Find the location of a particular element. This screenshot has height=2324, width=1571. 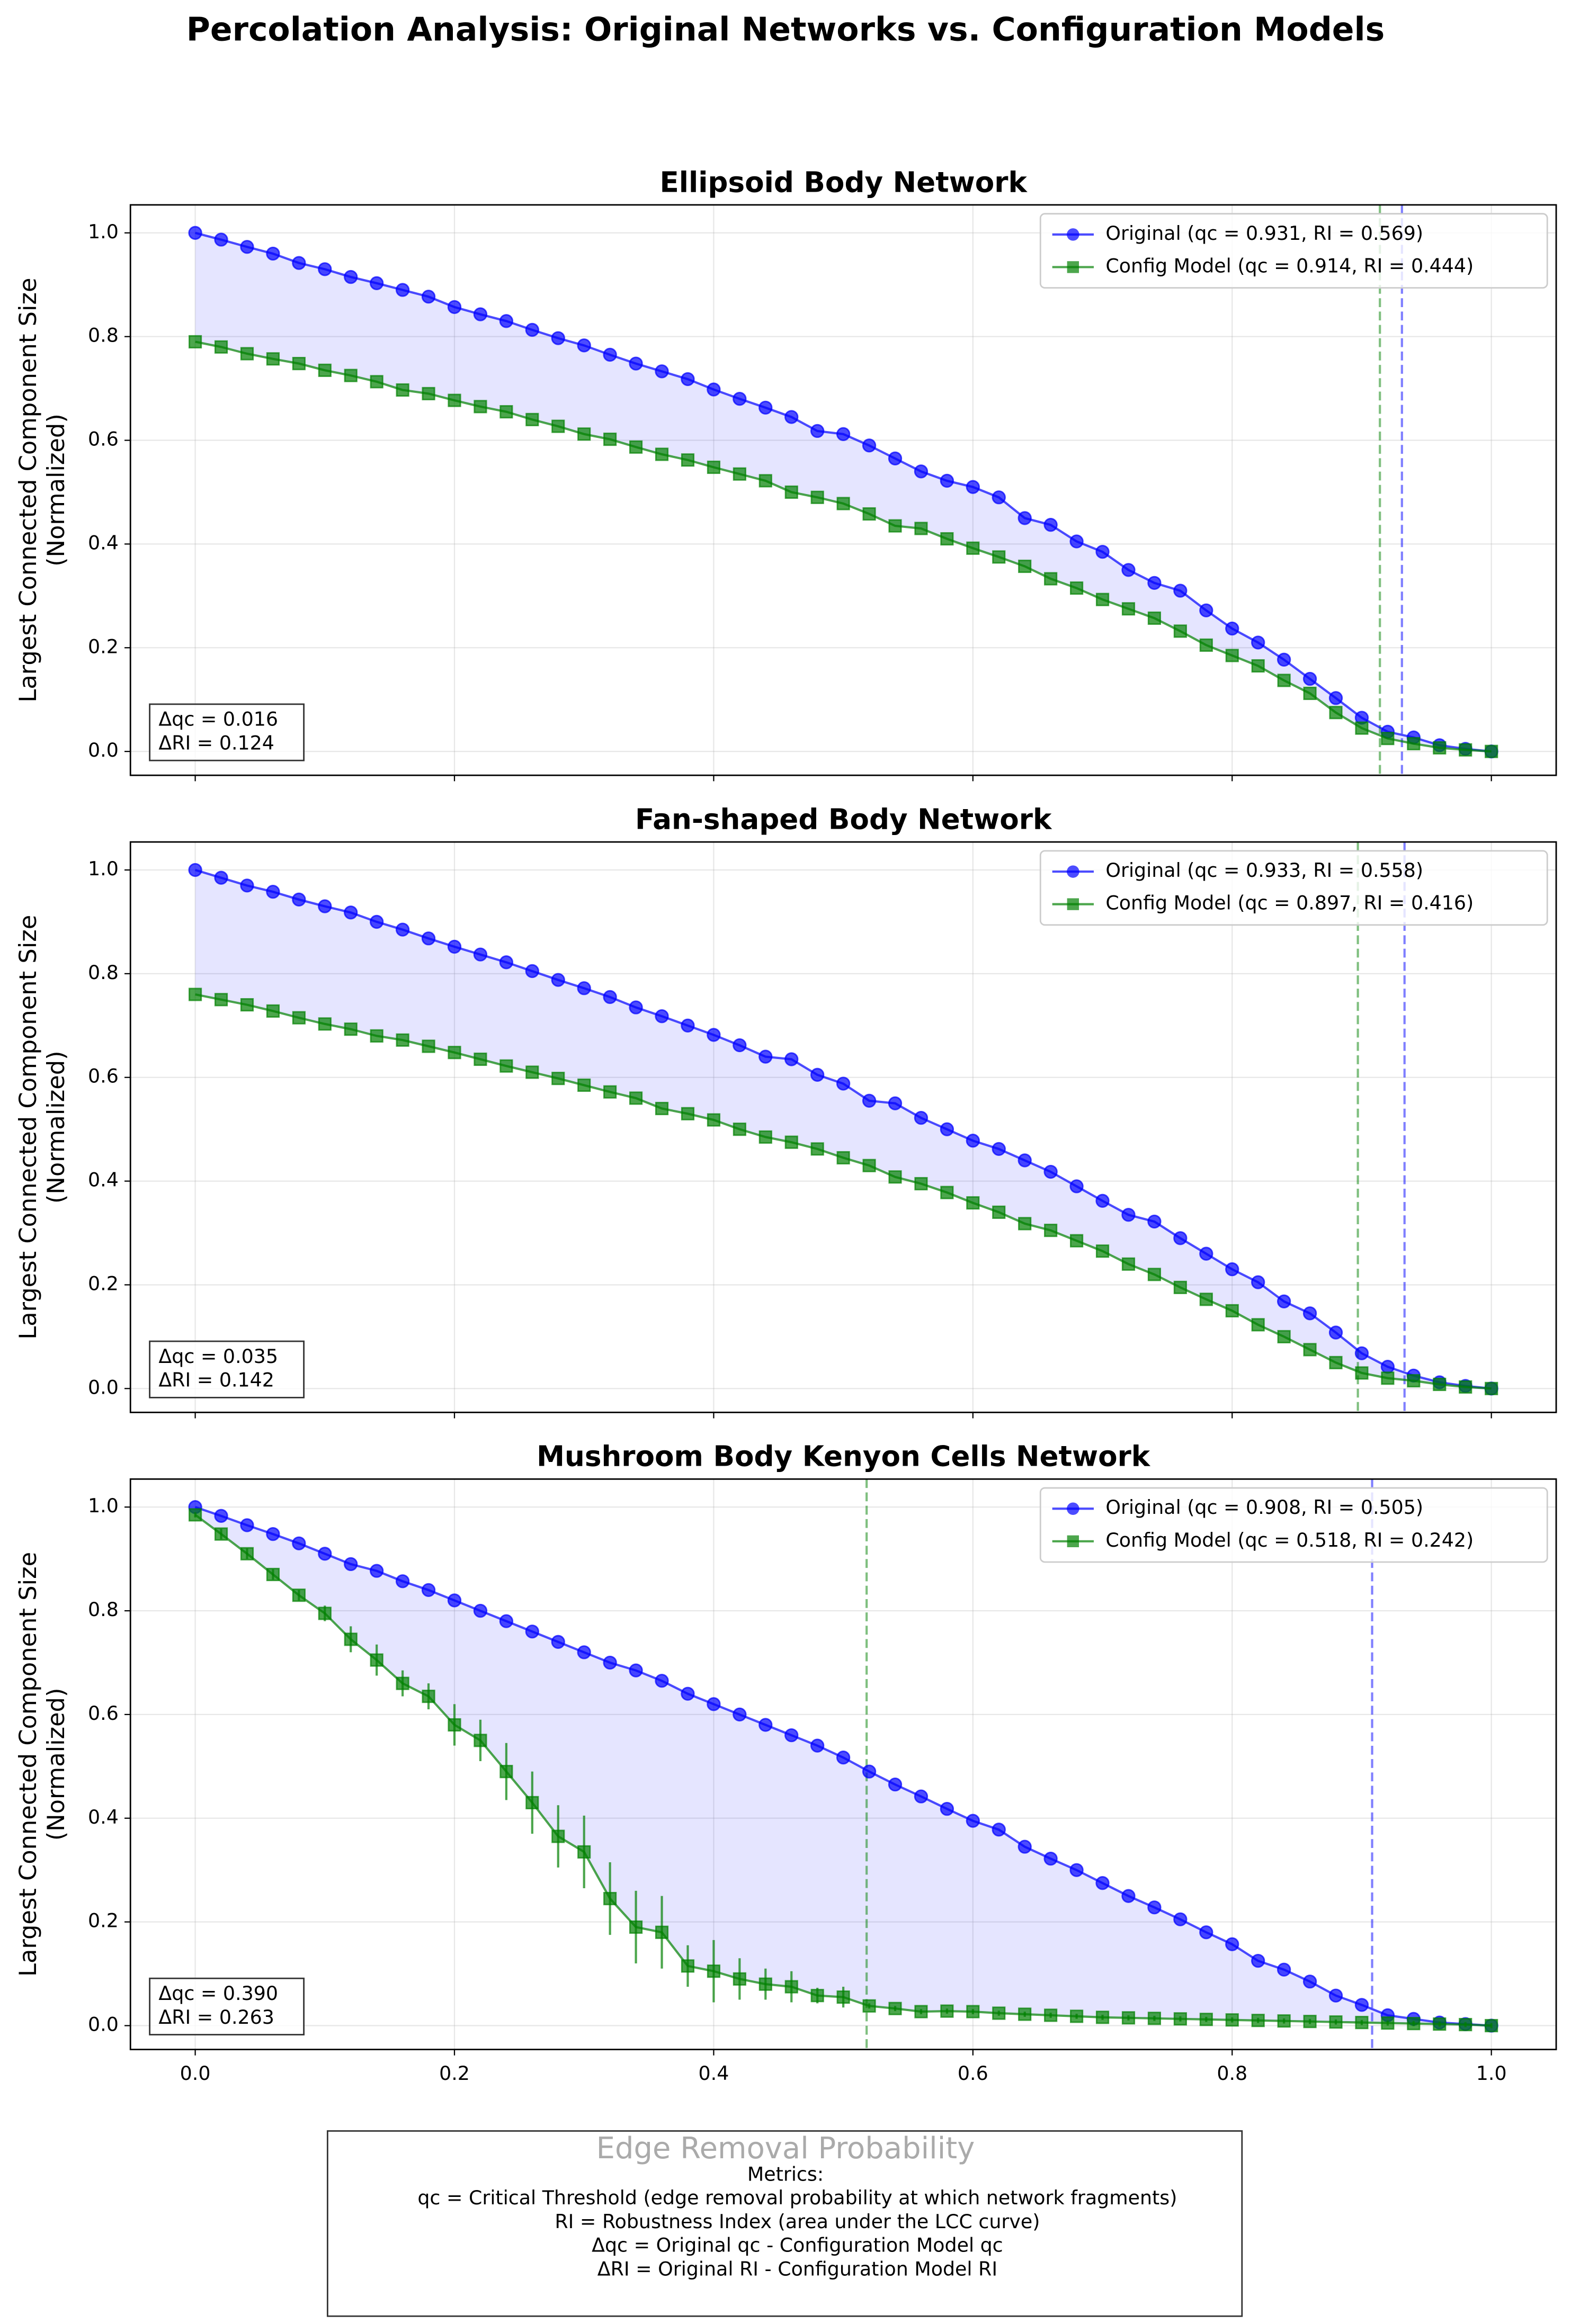

annotation-text: ΔRI = 0.142 is located at coordinates (216, 1380).